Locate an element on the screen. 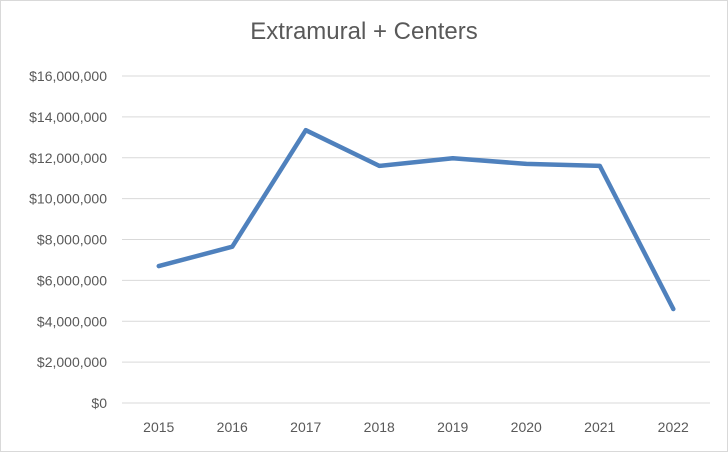 The image size is (728, 452). y-tick-label: $2,000,000 is located at coordinates (72, 362).